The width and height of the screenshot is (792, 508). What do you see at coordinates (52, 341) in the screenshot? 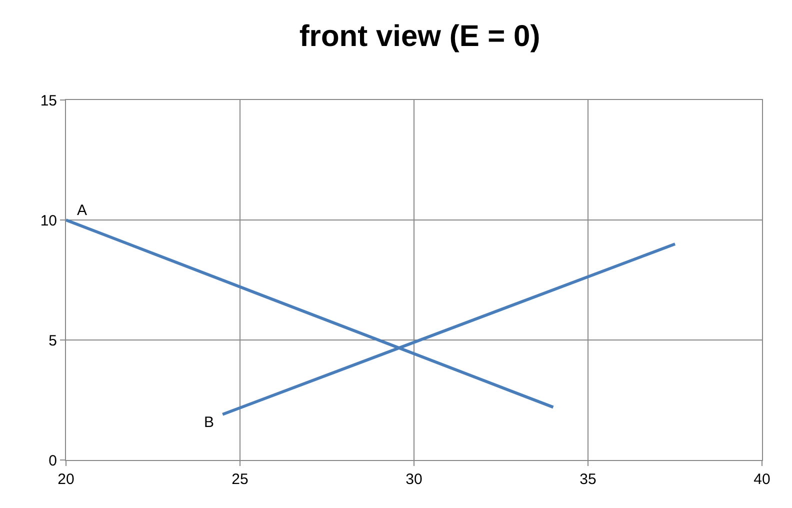
I see `y-tick-label: 5` at bounding box center [52, 341].